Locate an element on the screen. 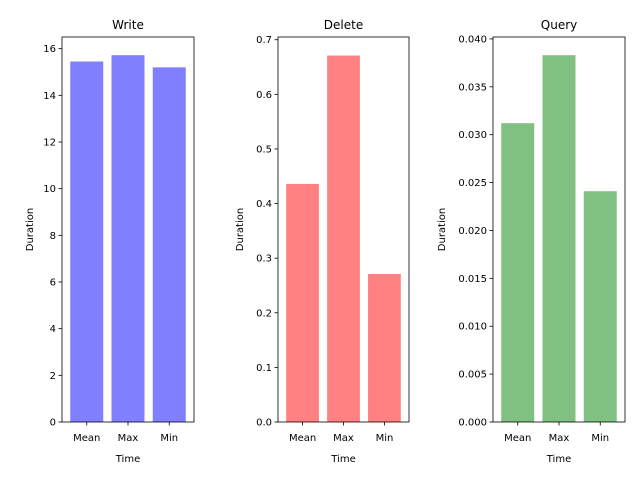  y-tick-label-delete: 0.2 is located at coordinates (264, 313).